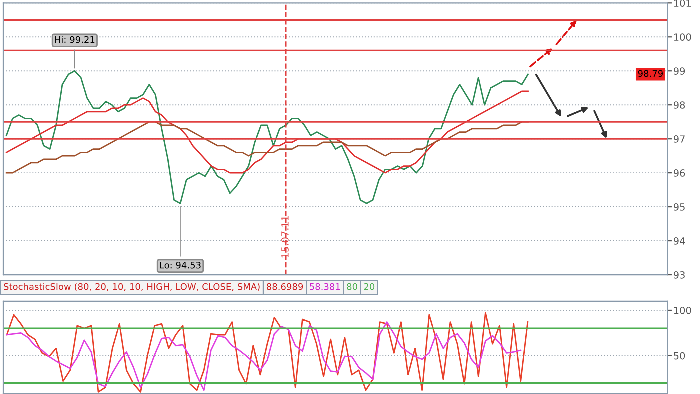  Describe the element at coordinates (679, 207) in the screenshot. I see `y-tick-label: 95` at that location.